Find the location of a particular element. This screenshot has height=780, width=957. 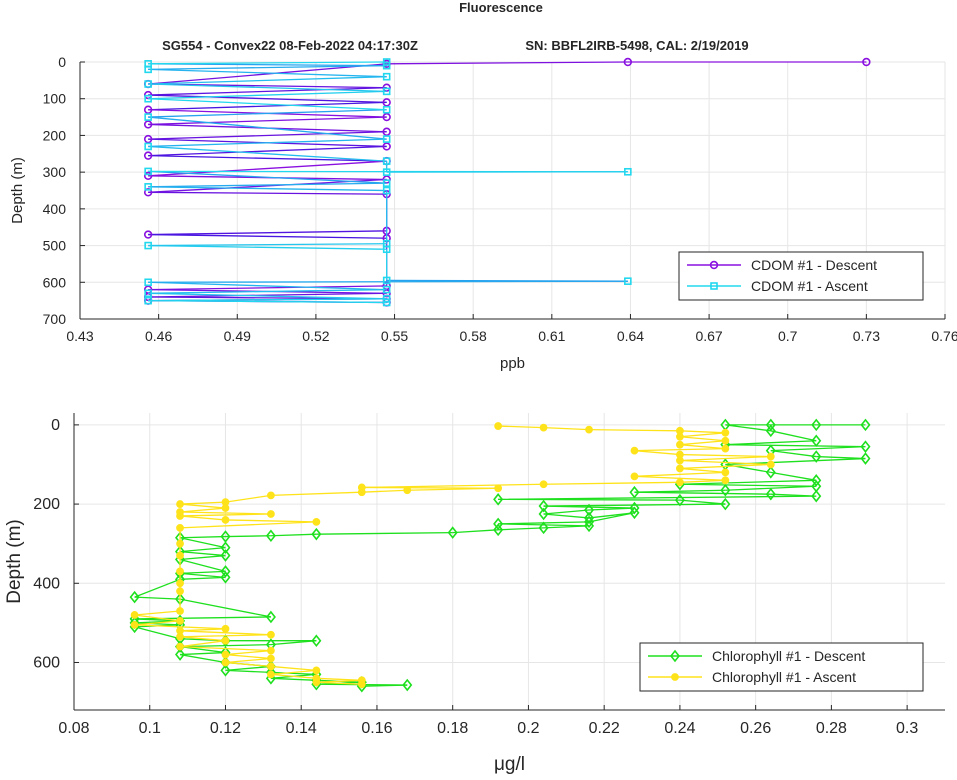

cdom-x-tick-label-9: 0.7 is located at coordinates (788, 336).